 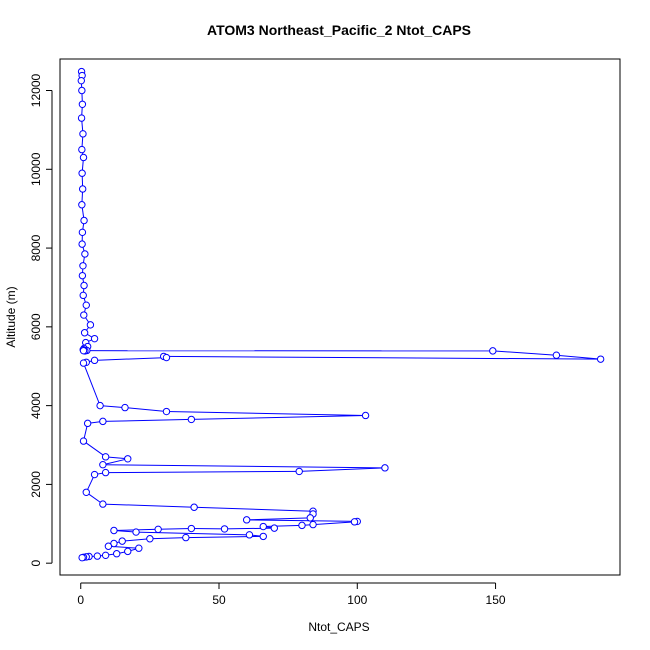 What do you see at coordinates (36, 484) in the screenshot?
I see `y-tick-label: 2000` at bounding box center [36, 484].